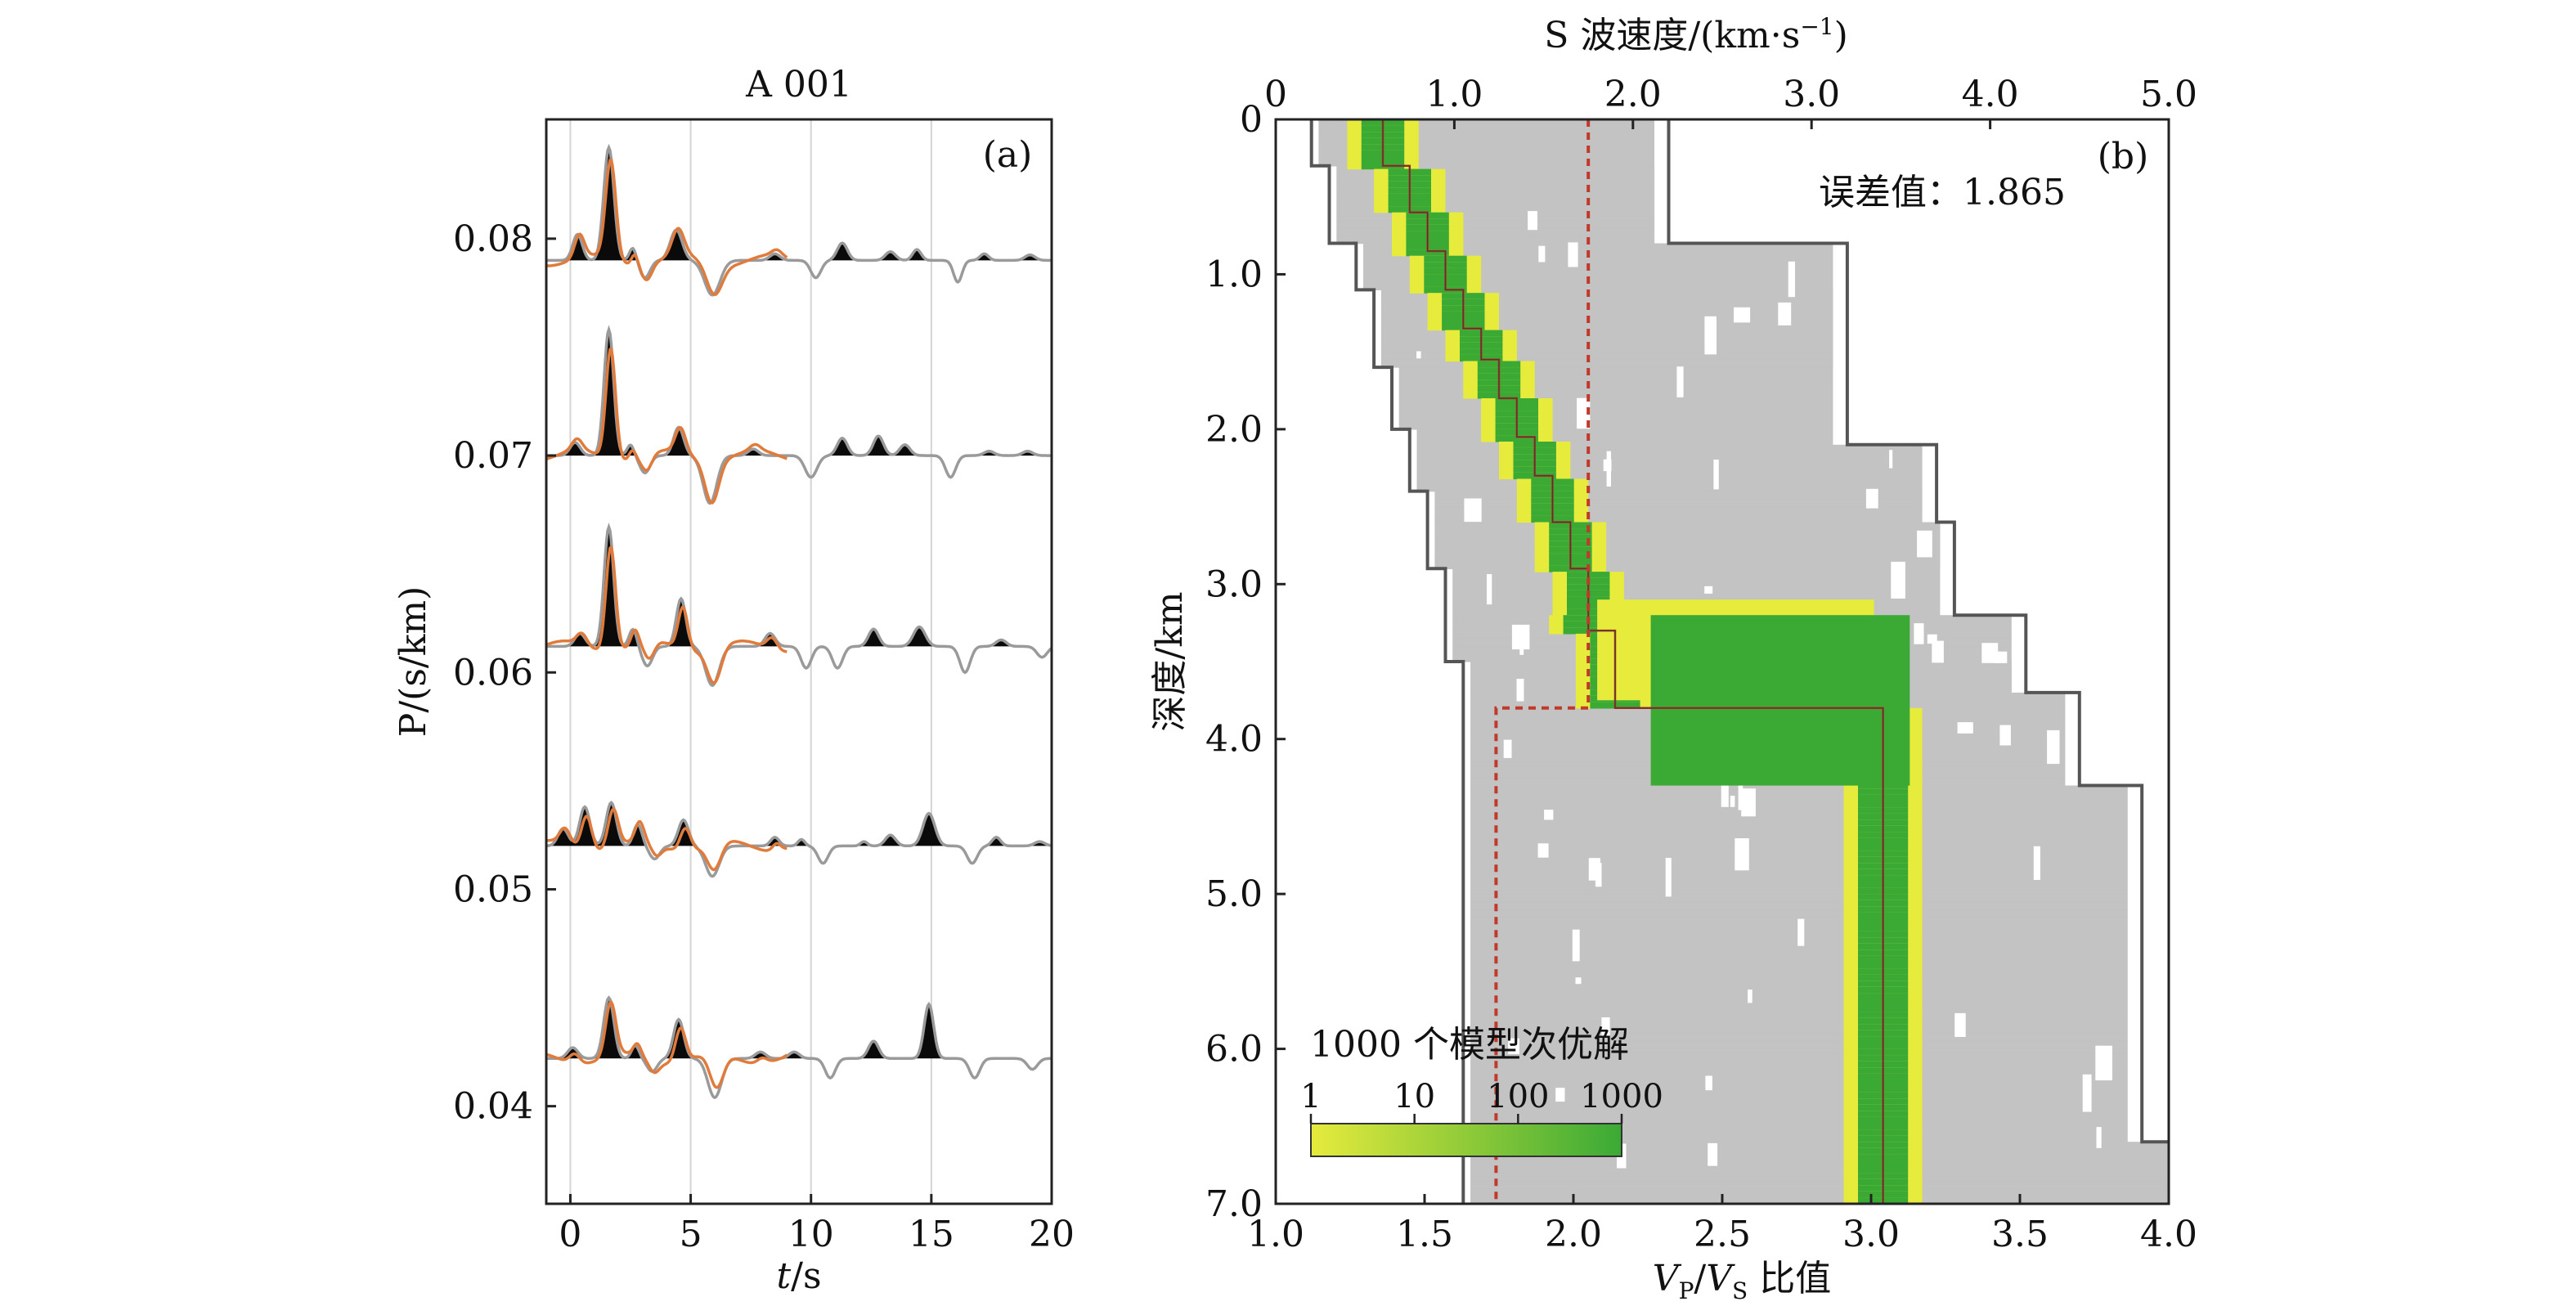 This screenshot has height=1315, width=2576. What do you see at coordinates (1454, 94) in the screenshot?
I see `panel-b-top-x-tick-label: 1.0` at bounding box center [1454, 94].